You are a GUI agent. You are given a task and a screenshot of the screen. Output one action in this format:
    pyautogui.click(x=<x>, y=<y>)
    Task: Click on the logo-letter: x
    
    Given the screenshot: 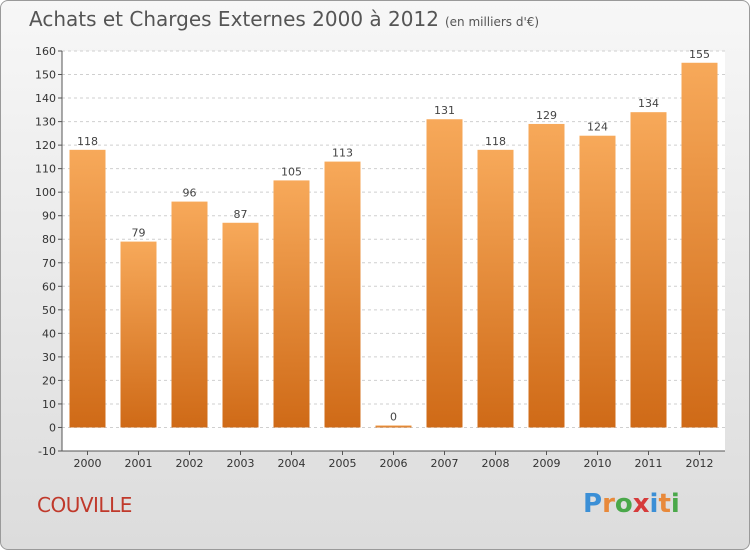 What is the action you would take?
    pyautogui.click(x=641, y=504)
    